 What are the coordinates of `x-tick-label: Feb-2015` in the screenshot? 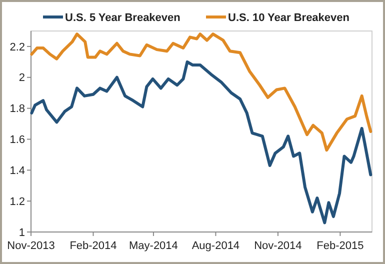 It's located at (340, 246).